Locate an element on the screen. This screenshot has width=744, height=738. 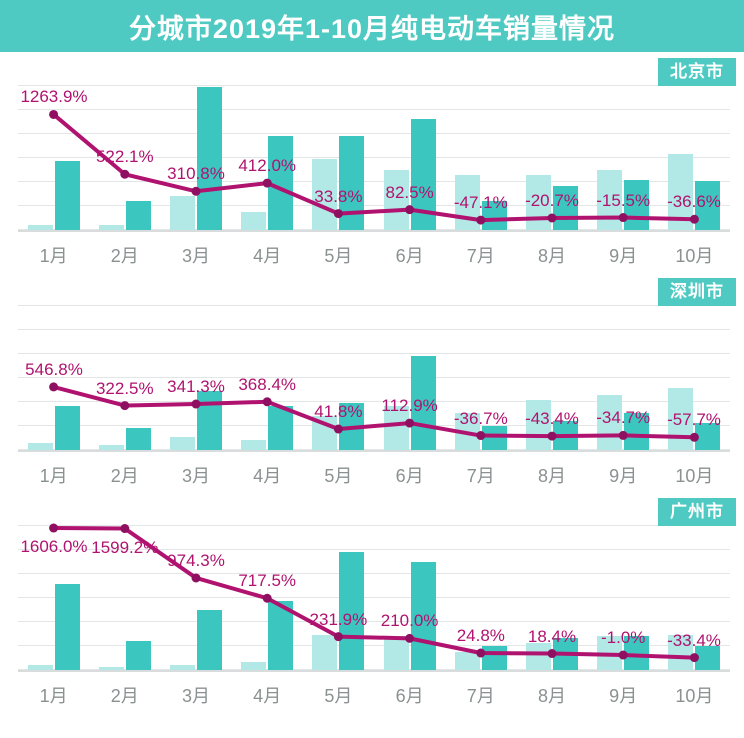
growth-value-label: -57.7% is located at coordinates (694, 420).